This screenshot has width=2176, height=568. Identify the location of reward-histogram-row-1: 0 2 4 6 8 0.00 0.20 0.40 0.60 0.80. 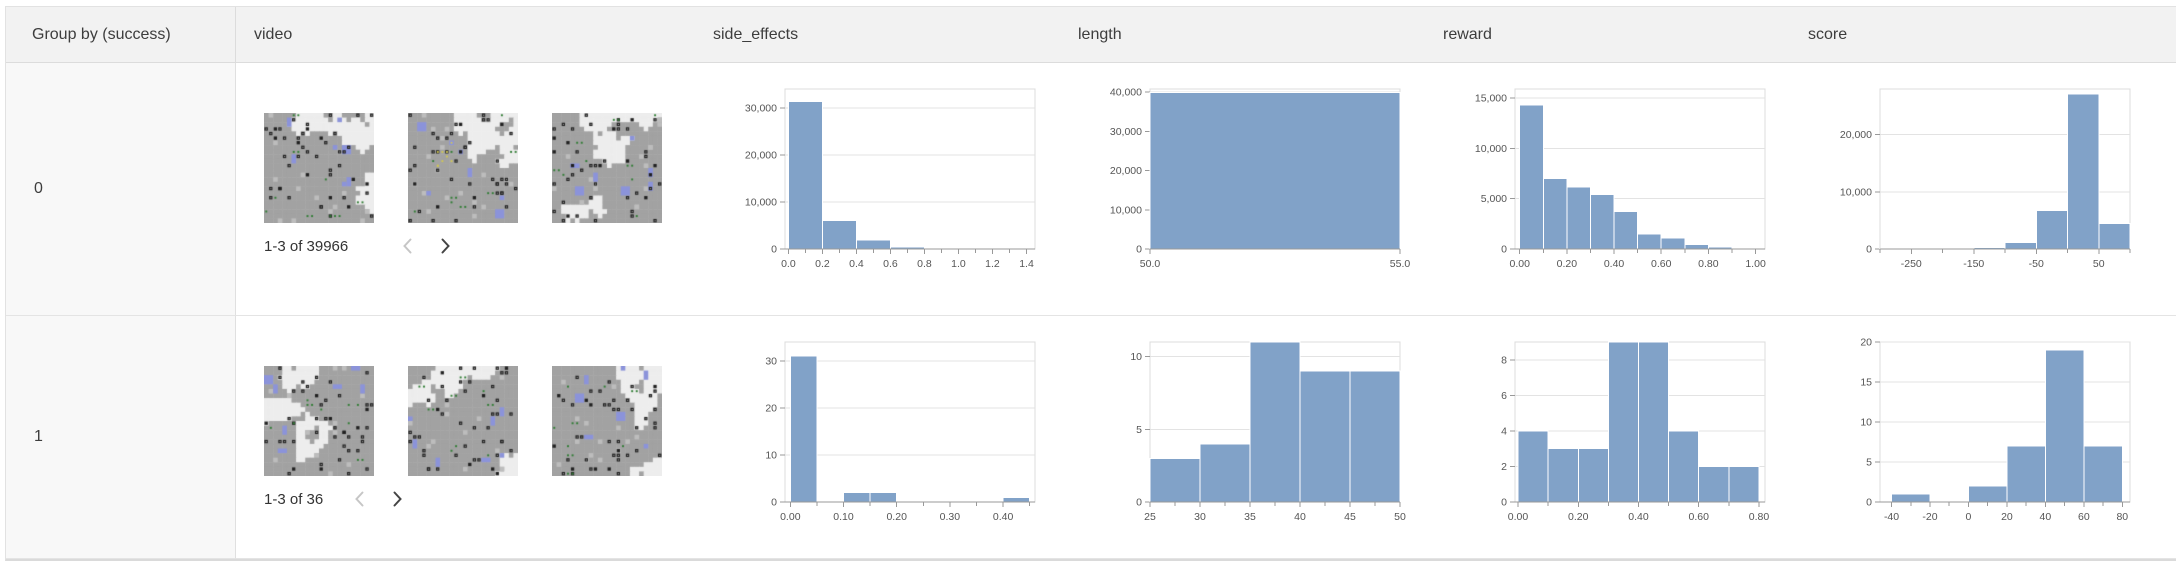
(1613, 437).